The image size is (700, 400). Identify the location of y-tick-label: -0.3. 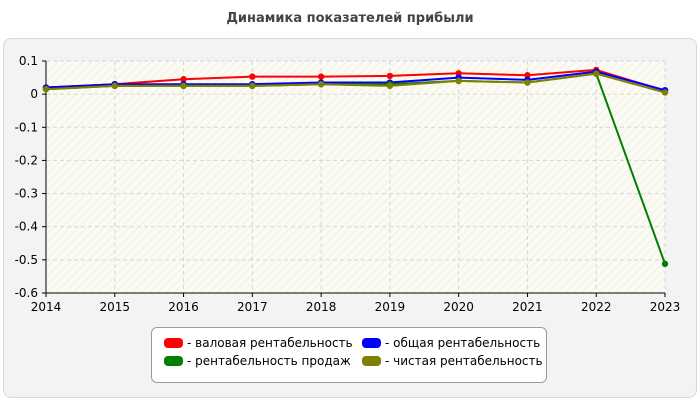
(26, 194).